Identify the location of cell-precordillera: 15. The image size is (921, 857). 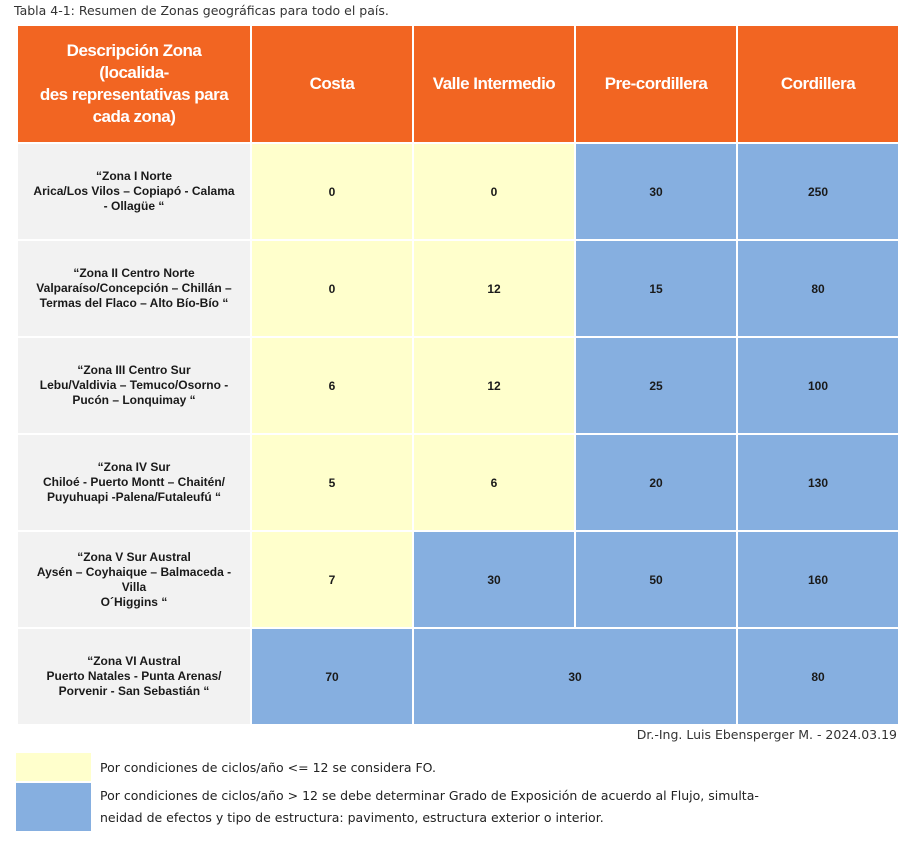
(656, 289).